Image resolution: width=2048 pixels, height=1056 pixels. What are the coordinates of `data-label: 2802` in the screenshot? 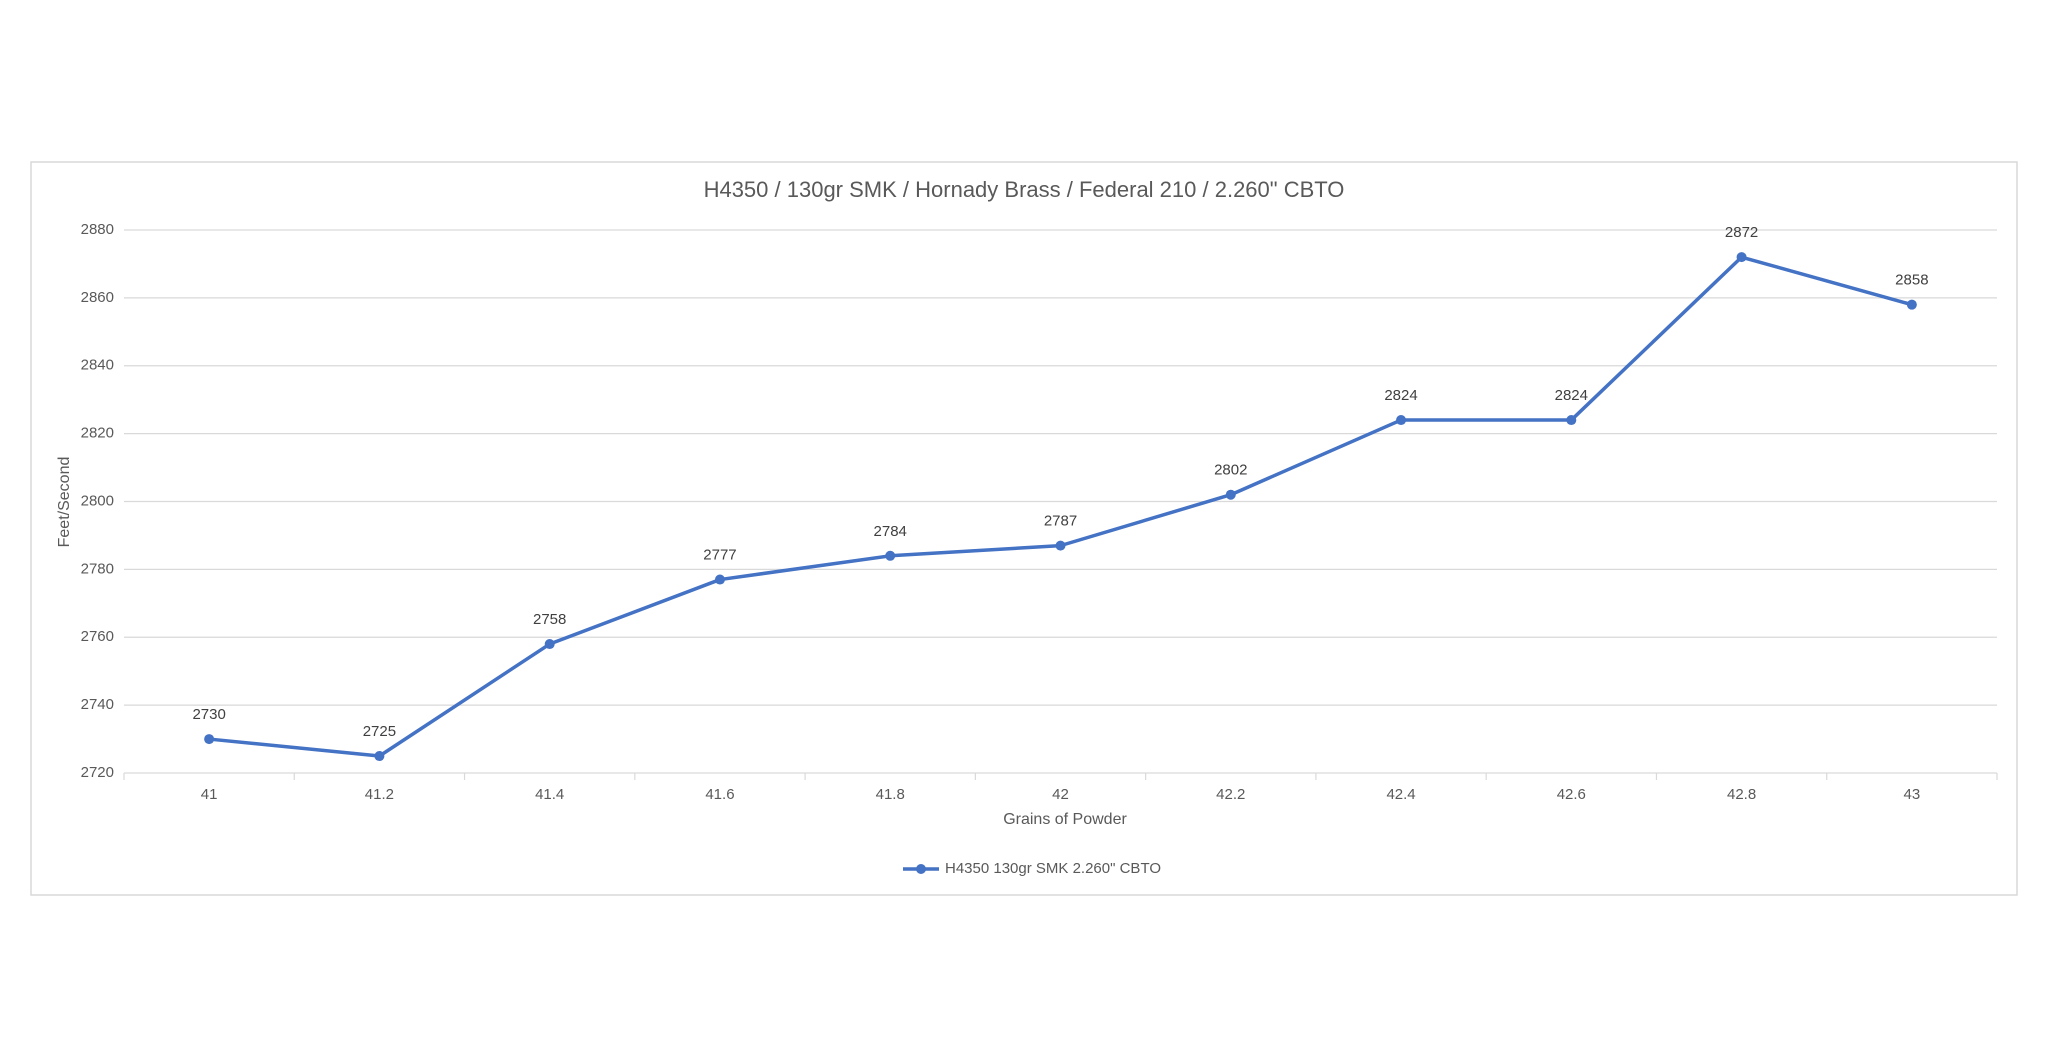 It's located at (1230, 470).